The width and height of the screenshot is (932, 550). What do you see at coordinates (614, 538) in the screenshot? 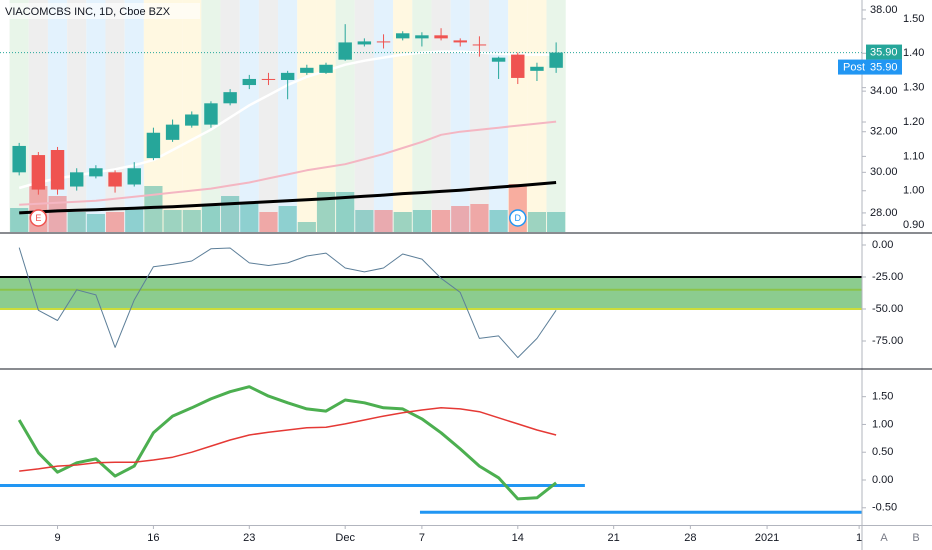
I see `x-tick-label: 21` at bounding box center [614, 538].